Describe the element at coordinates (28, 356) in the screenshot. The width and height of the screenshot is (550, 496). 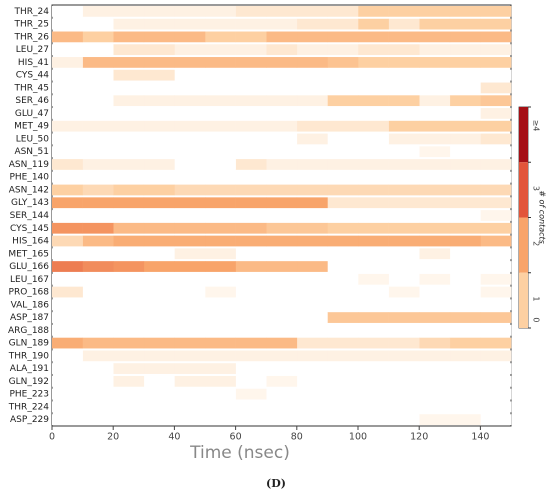
I see `row-label: THR_190` at that location.